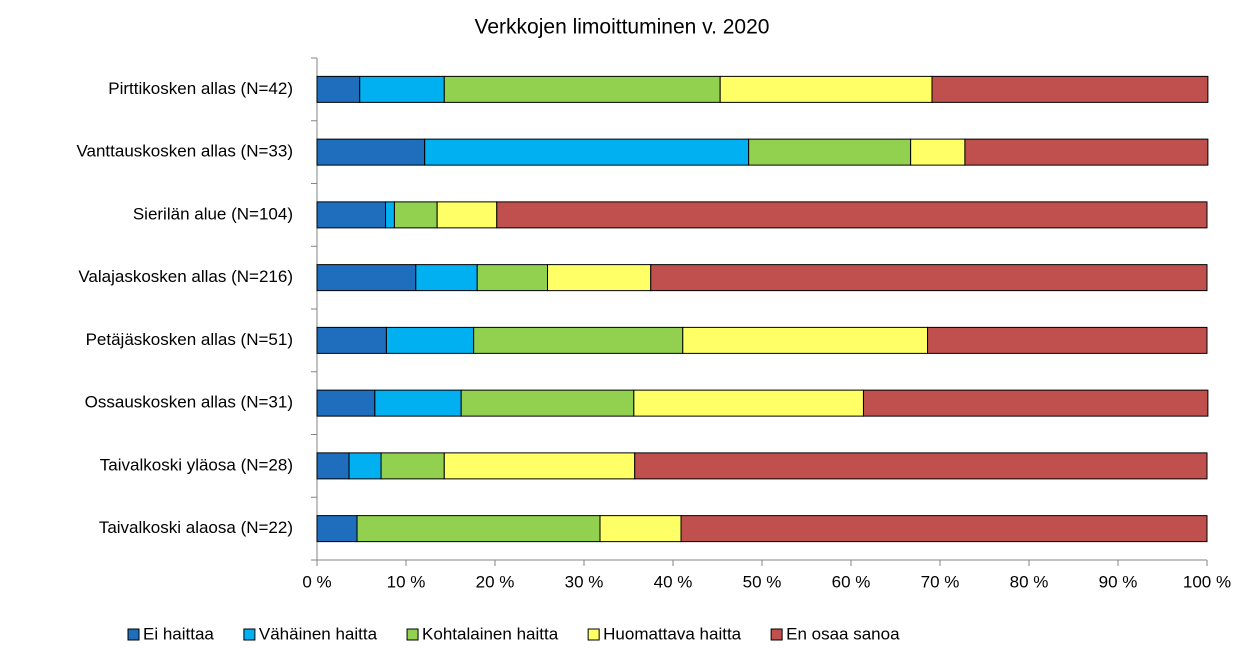 This screenshot has height=650, width=1246. Describe the element at coordinates (189, 402) in the screenshot. I see `y-tick-label: Ossauskosken allas (N=31)` at that location.